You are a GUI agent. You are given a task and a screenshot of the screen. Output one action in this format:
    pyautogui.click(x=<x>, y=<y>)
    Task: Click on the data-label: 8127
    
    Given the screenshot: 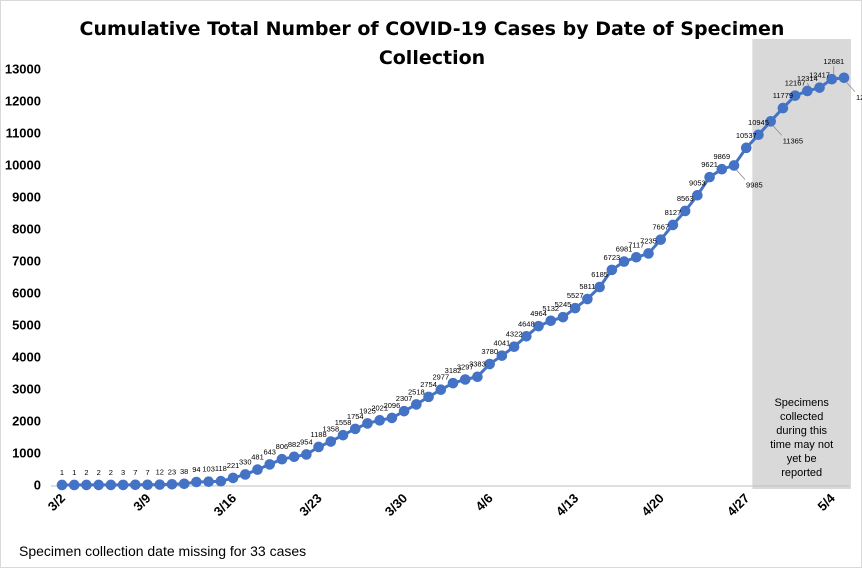 What is the action you would take?
    pyautogui.click(x=673, y=212)
    